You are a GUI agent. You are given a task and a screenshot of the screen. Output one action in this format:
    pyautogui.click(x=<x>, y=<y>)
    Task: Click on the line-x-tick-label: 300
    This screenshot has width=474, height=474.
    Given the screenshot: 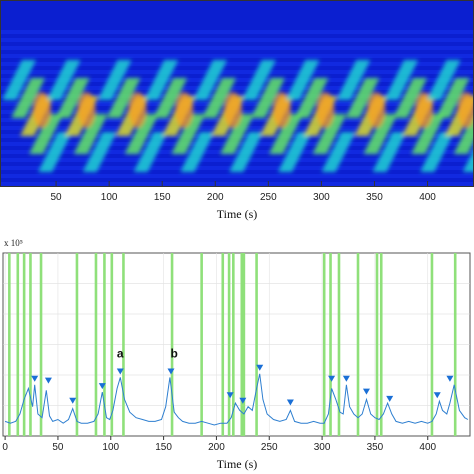 What is the action you would take?
    pyautogui.click(x=322, y=447)
    